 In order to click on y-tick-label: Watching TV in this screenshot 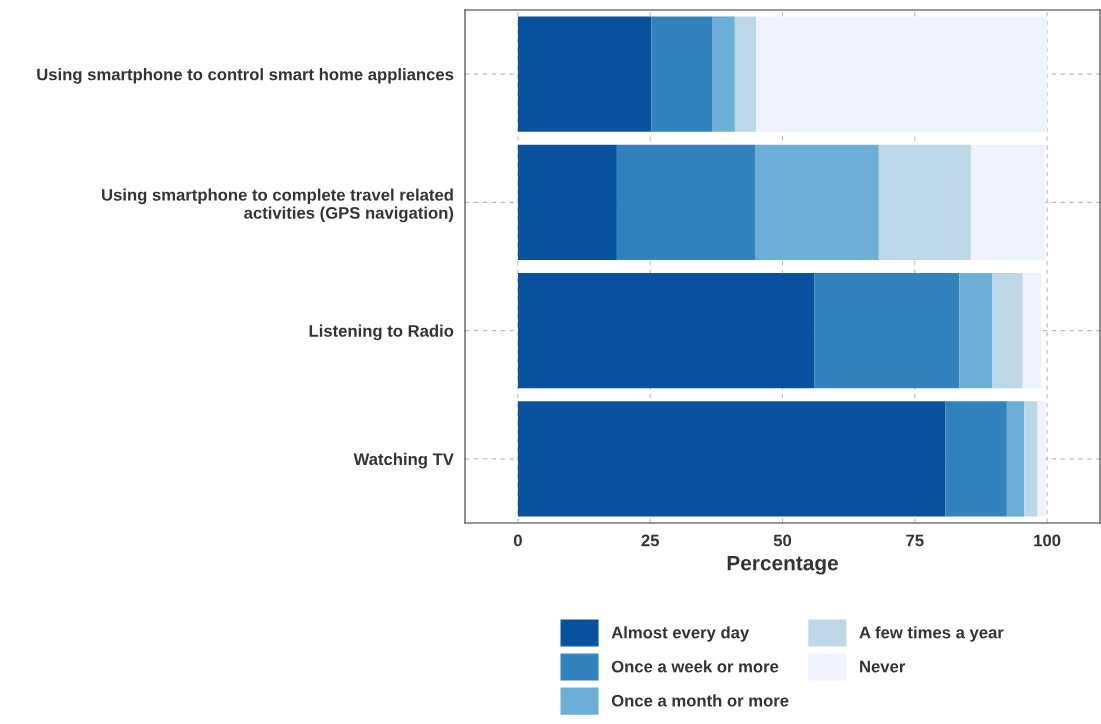, I will do `click(403, 460)`.